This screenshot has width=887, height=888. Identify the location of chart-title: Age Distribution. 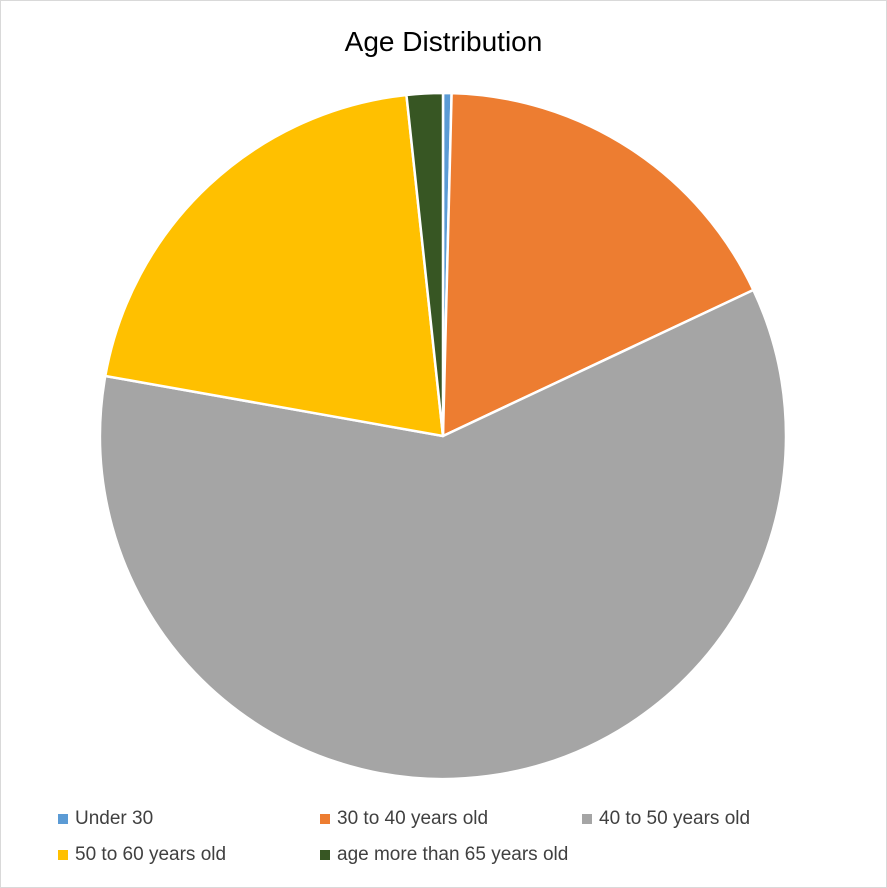
(443, 41).